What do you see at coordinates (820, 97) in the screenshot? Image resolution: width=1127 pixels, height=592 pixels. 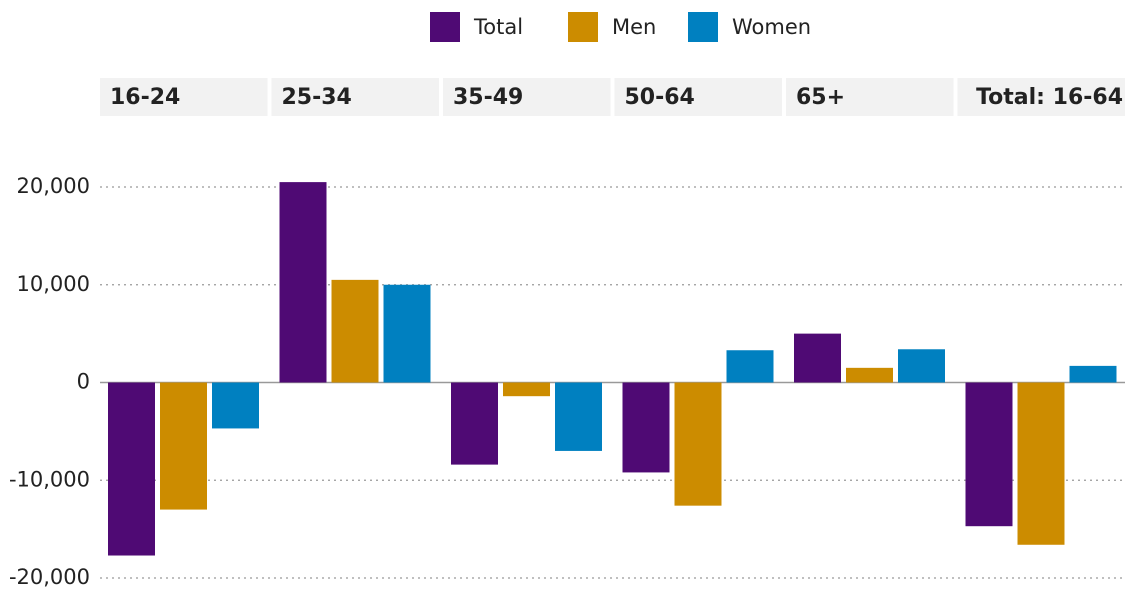 I see `panel-title: 65+` at bounding box center [820, 97].